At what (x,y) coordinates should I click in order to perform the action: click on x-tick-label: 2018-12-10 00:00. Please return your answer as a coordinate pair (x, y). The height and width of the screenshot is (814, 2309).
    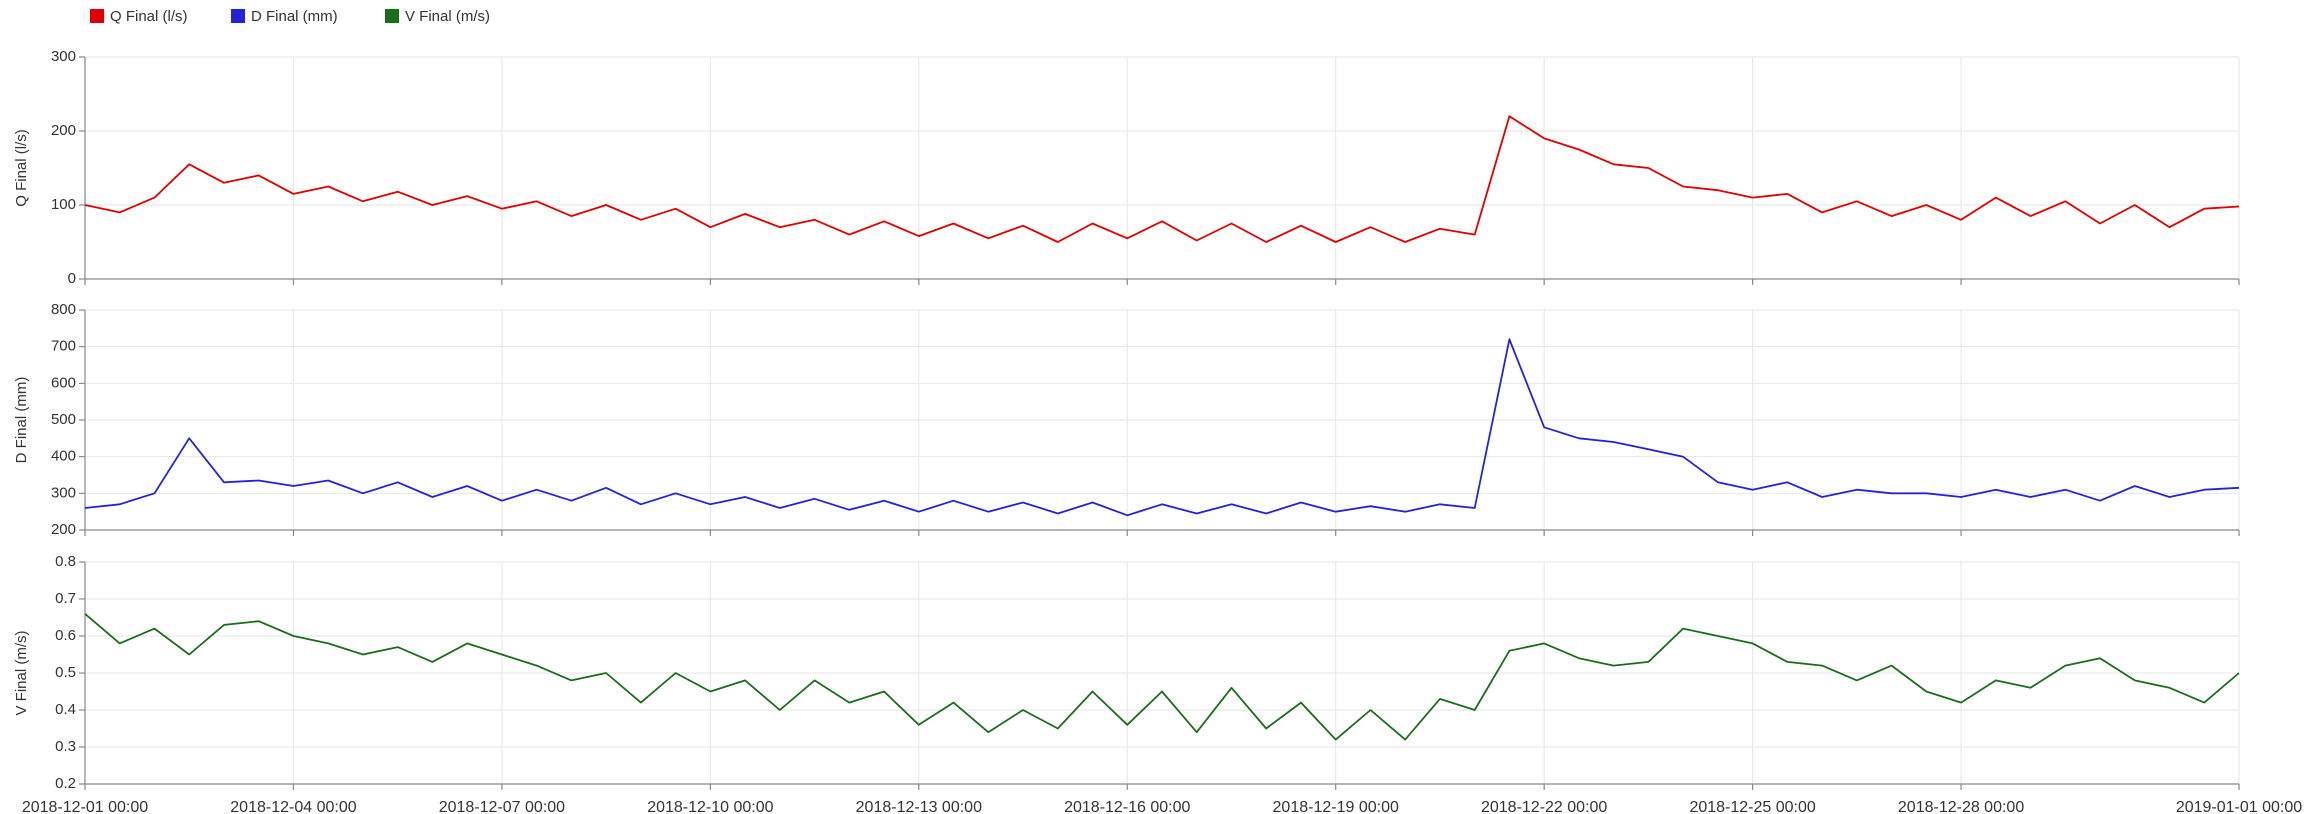
    Looking at the image, I should click on (710, 806).